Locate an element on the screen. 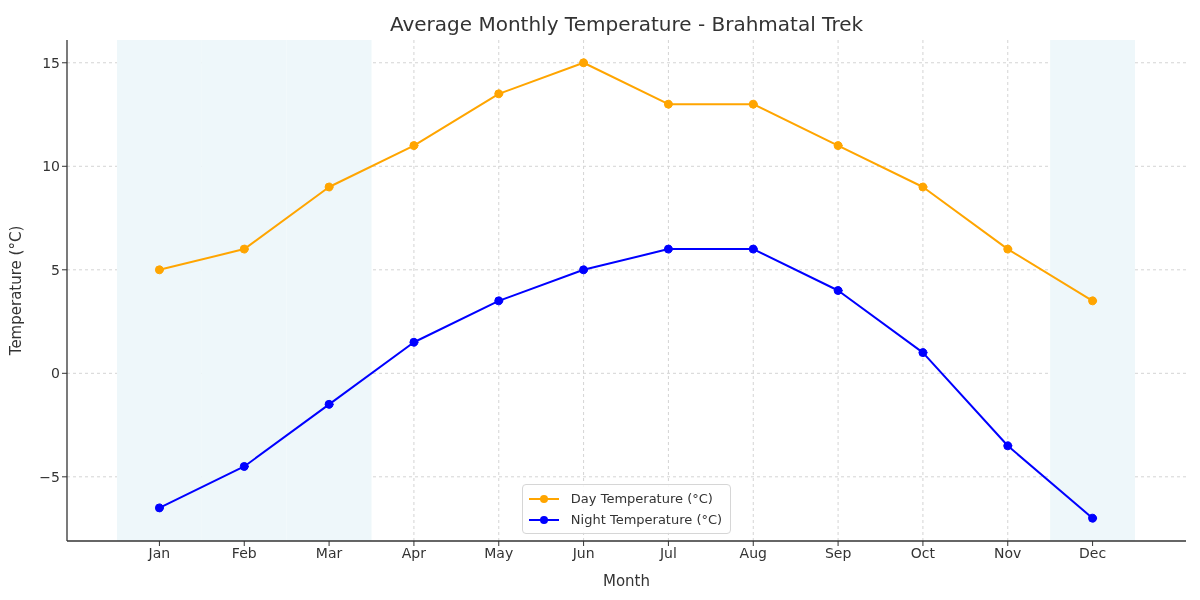 The image size is (1200, 600). x-tick-label: Dec is located at coordinates (1093, 552).